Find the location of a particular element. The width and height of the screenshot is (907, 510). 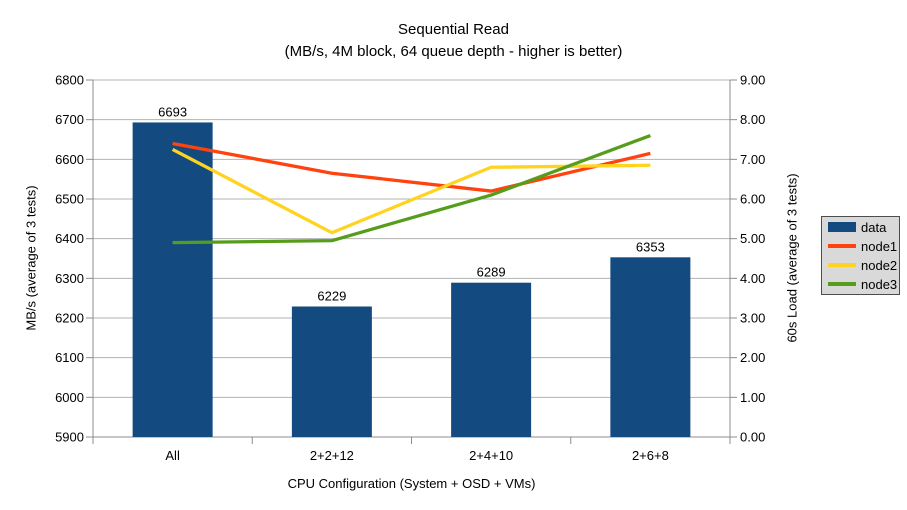

legend-item-data: data is located at coordinates (863, 227).